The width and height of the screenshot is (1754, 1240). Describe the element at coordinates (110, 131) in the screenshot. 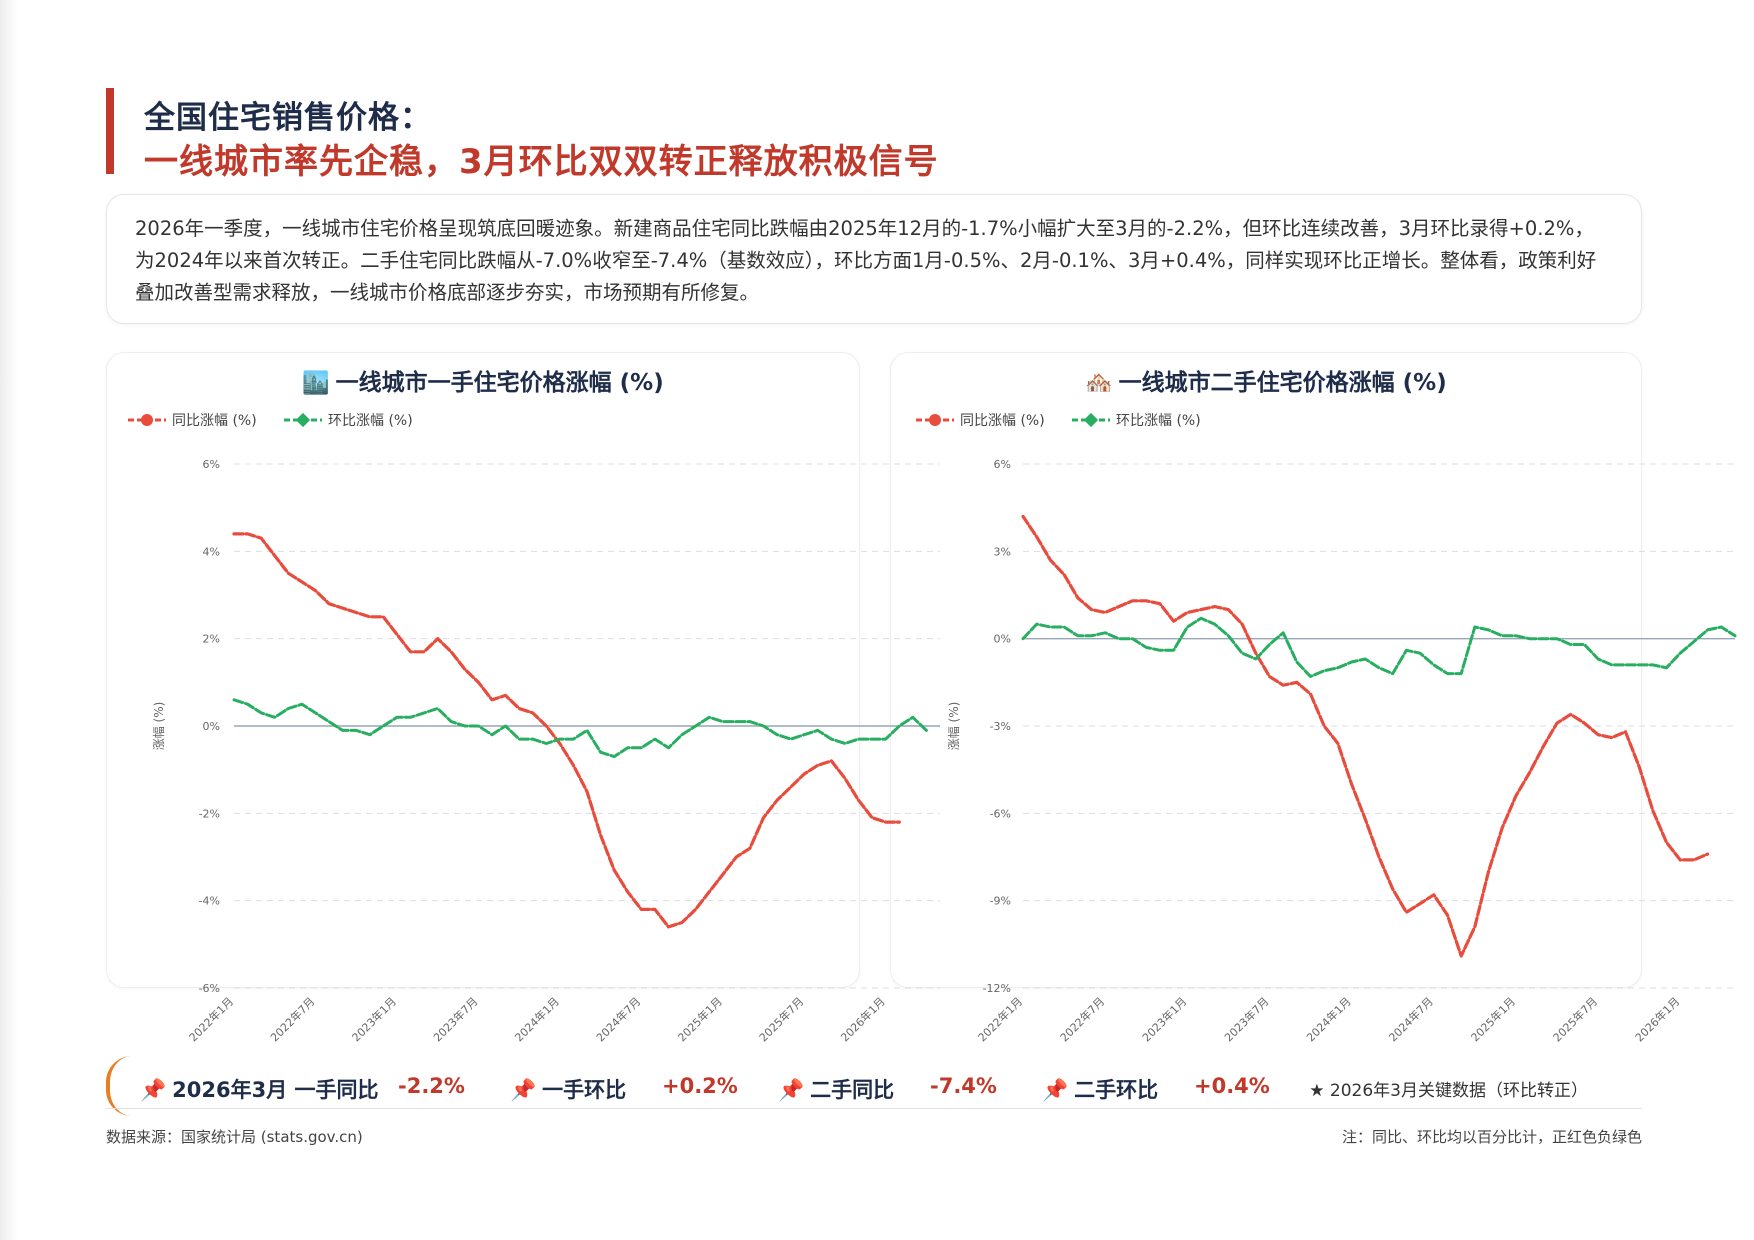

I see `header-accent-bar` at that location.